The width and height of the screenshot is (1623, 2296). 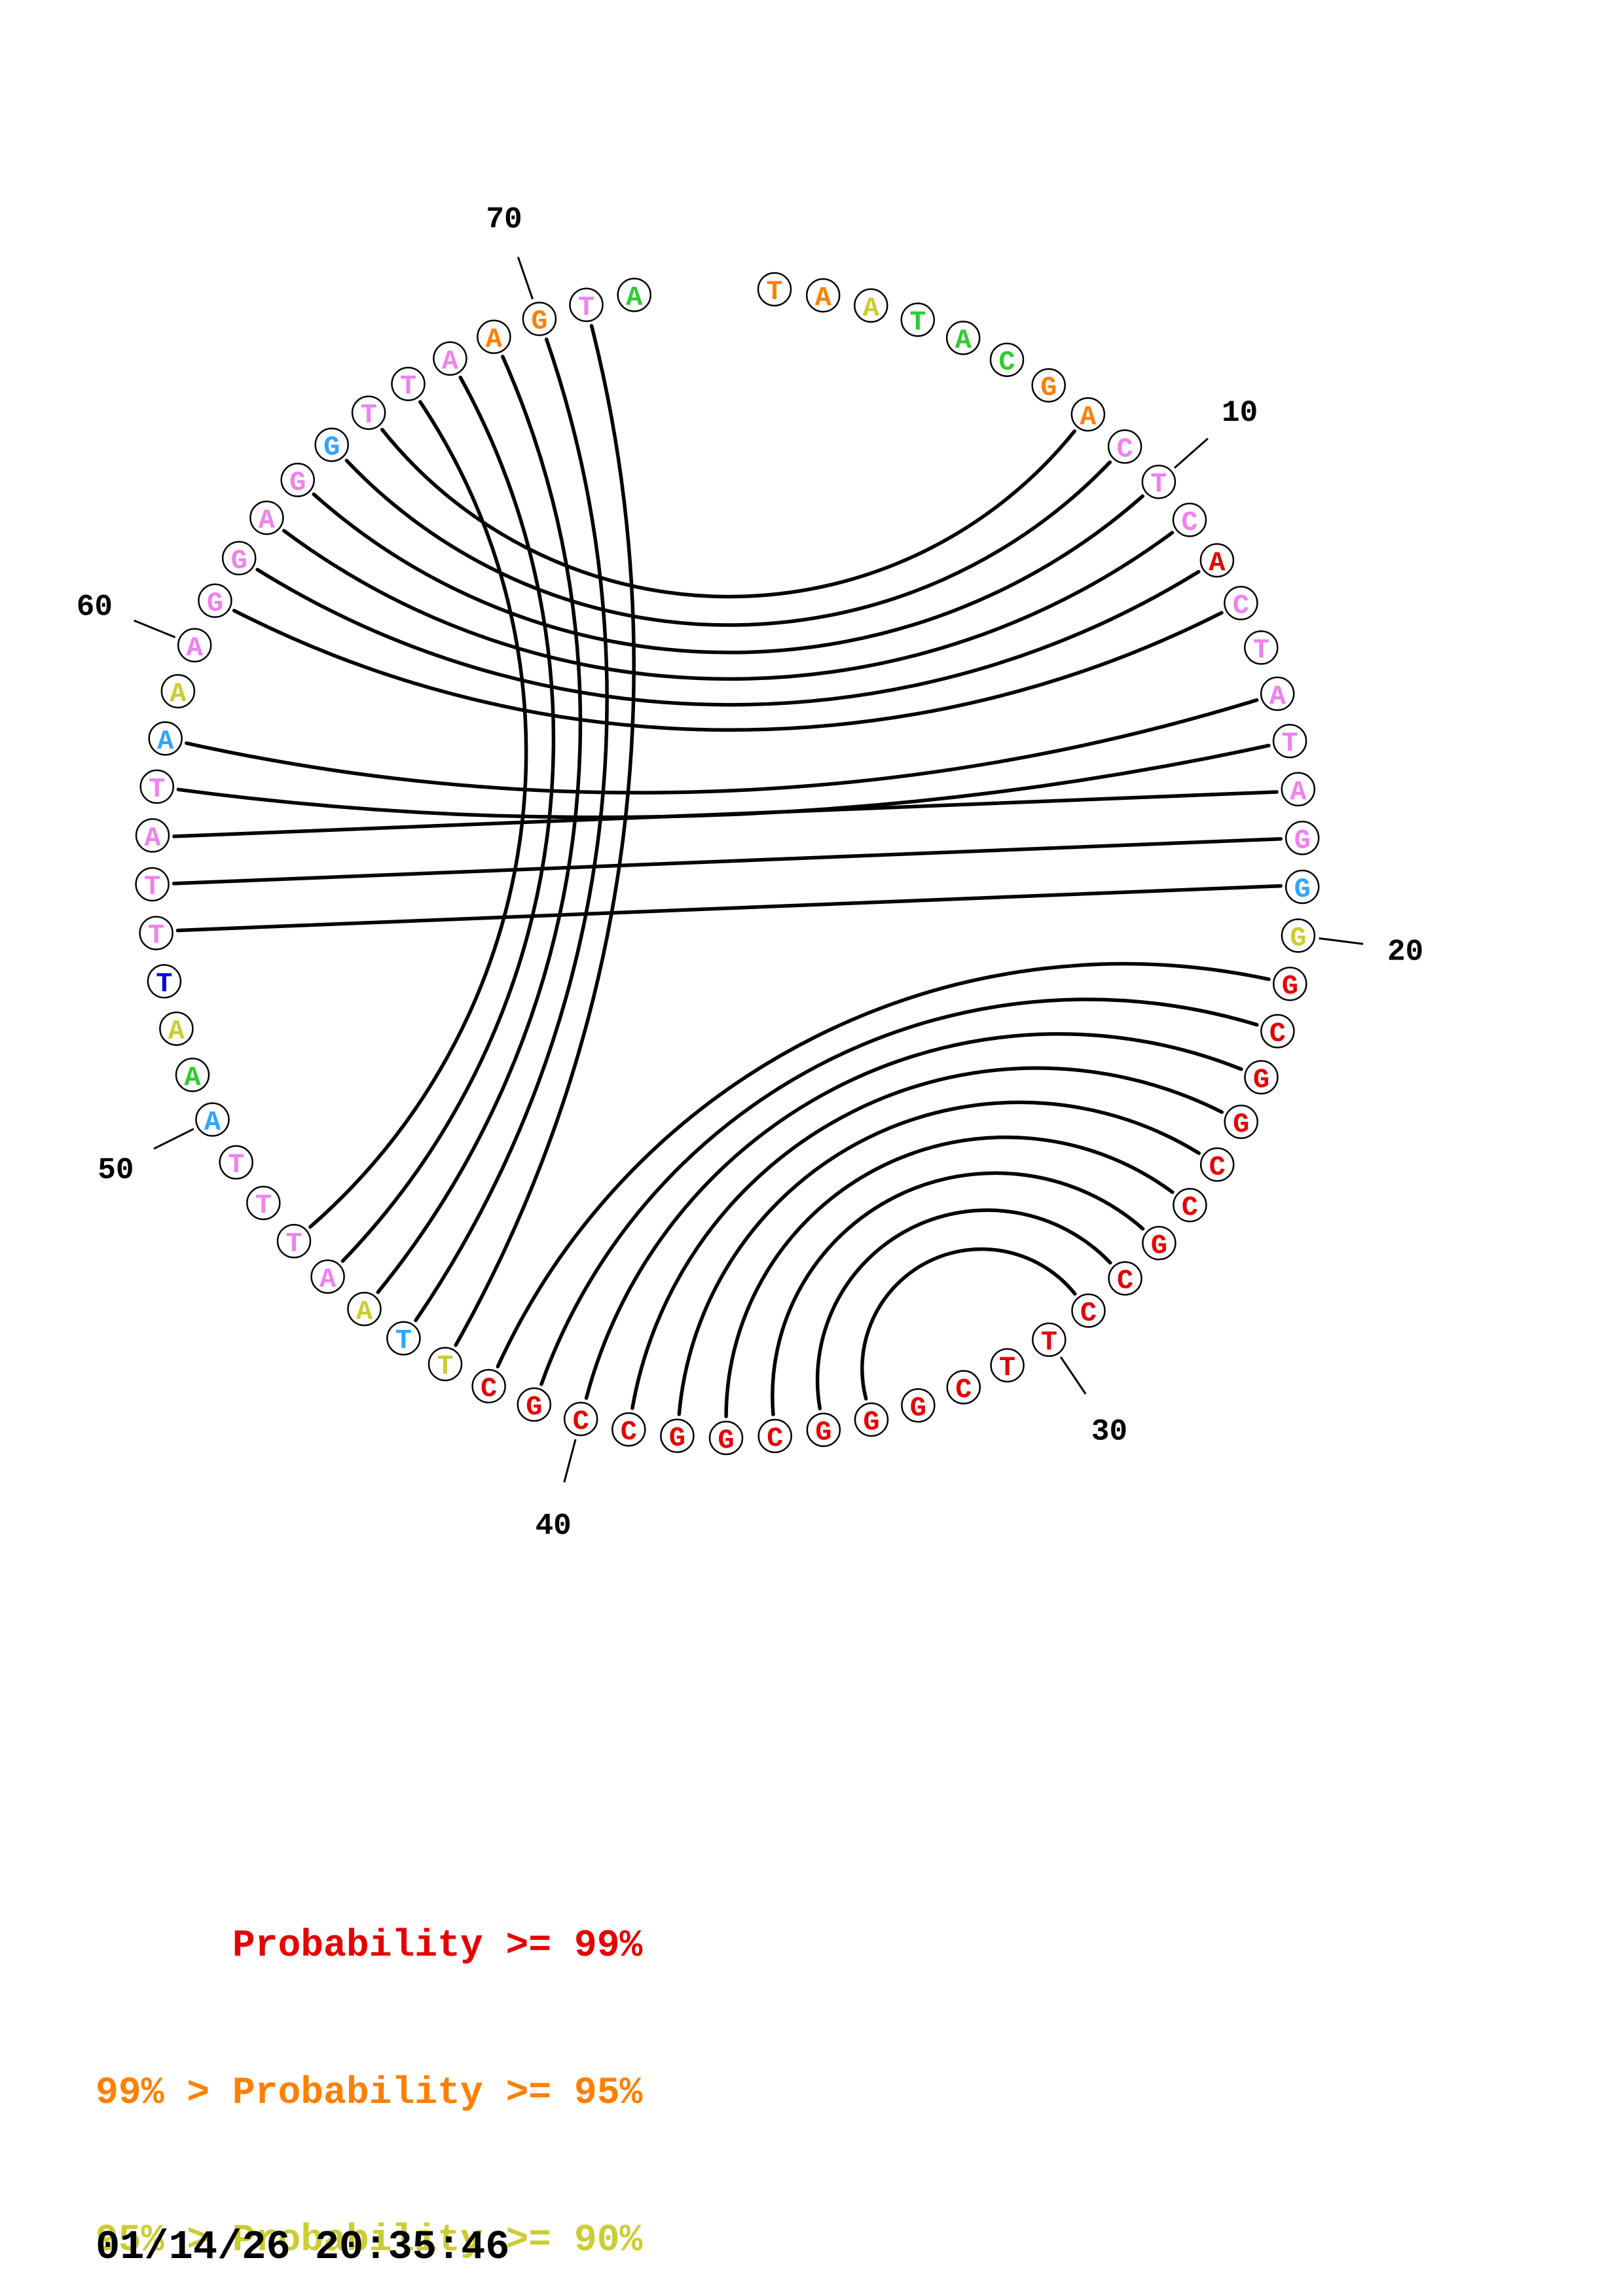 I want to click on position-label: 20, so click(x=1405, y=952).